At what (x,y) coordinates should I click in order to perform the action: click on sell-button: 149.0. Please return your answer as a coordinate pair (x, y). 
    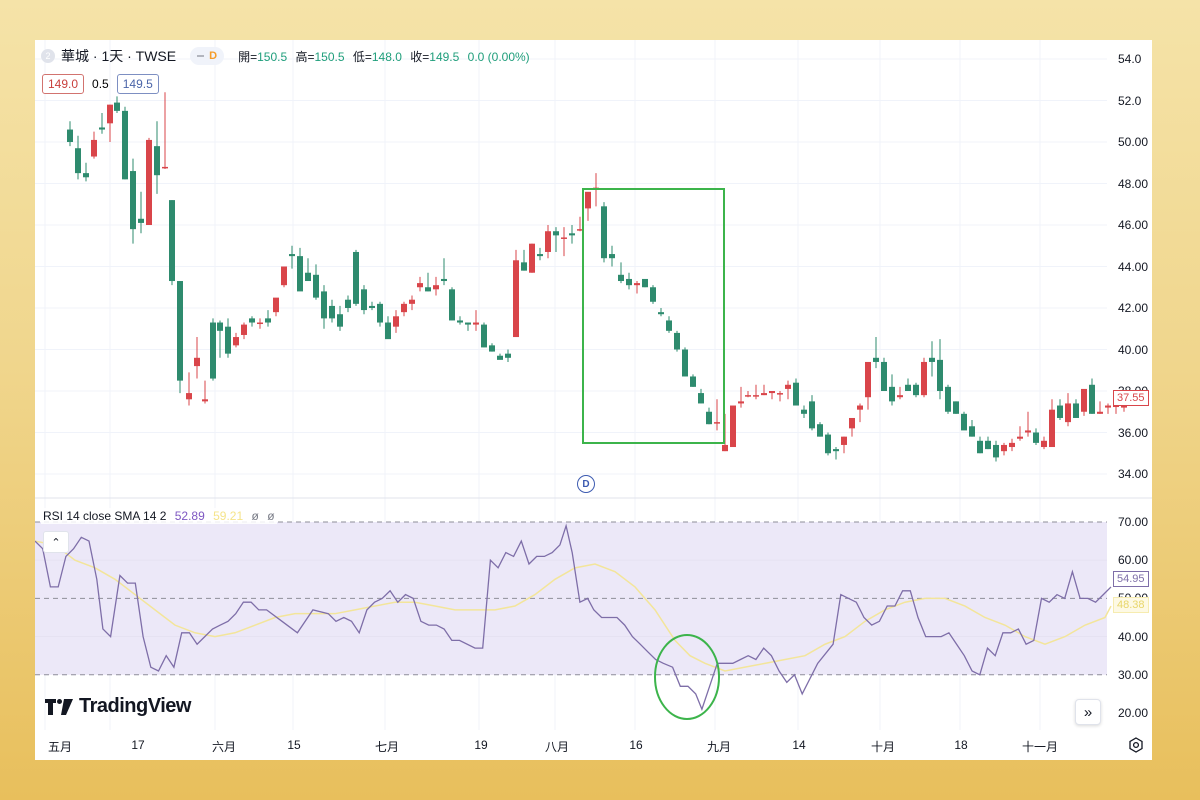
    Looking at the image, I should click on (63, 84).